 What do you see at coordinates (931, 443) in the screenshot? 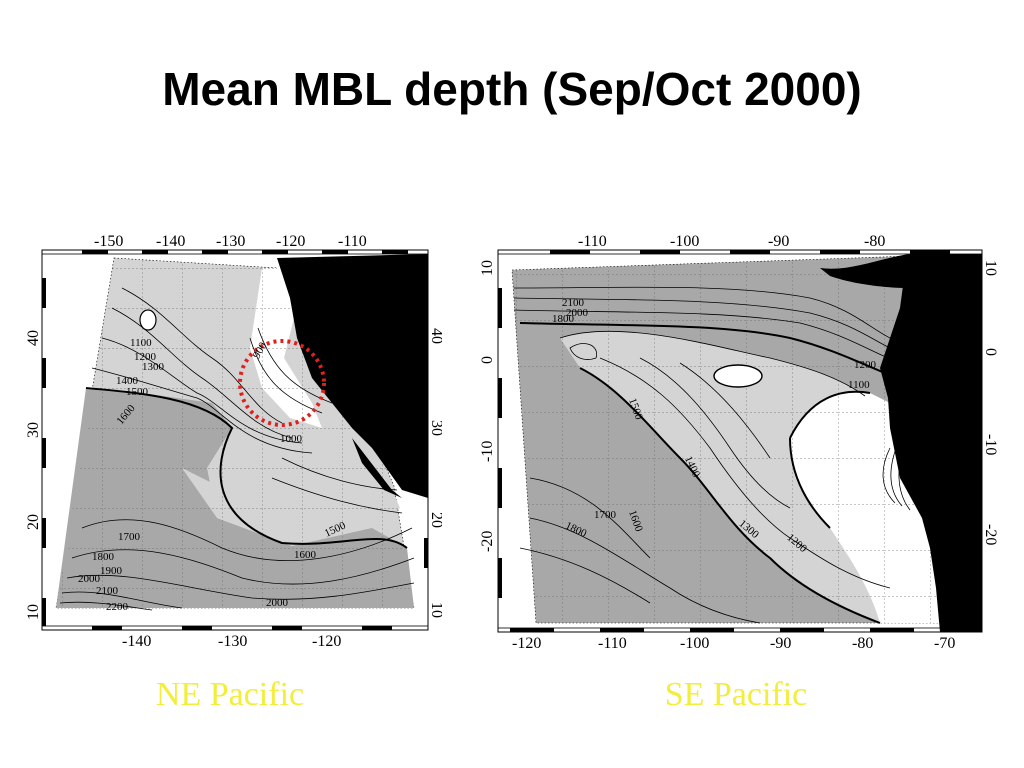
I see `land-south-america` at bounding box center [931, 443].